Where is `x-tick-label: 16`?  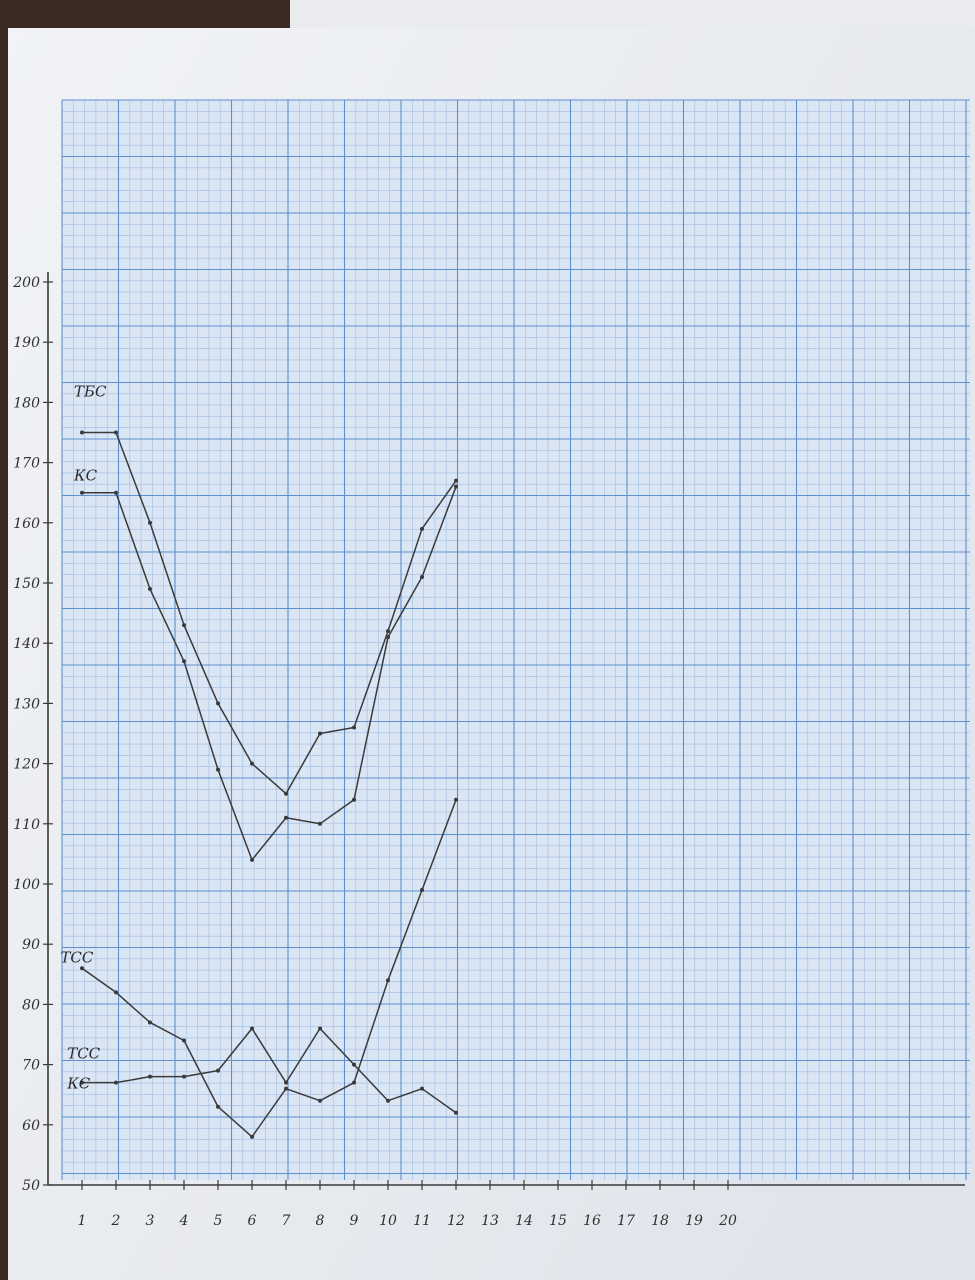 x-tick-label: 16 is located at coordinates (592, 1221).